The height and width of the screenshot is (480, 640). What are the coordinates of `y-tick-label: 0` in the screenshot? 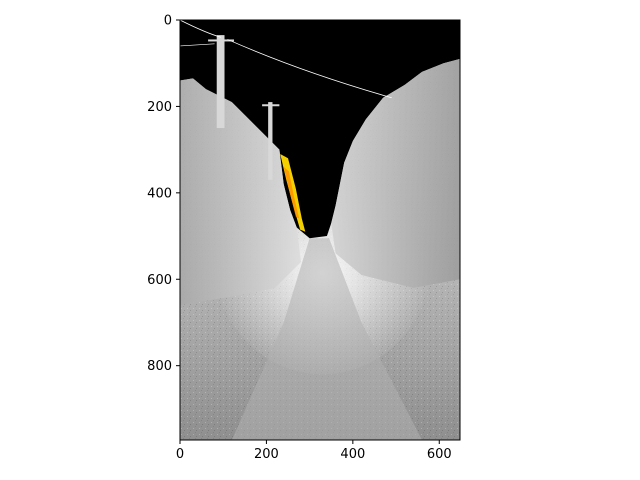 It's located at (168, 21).